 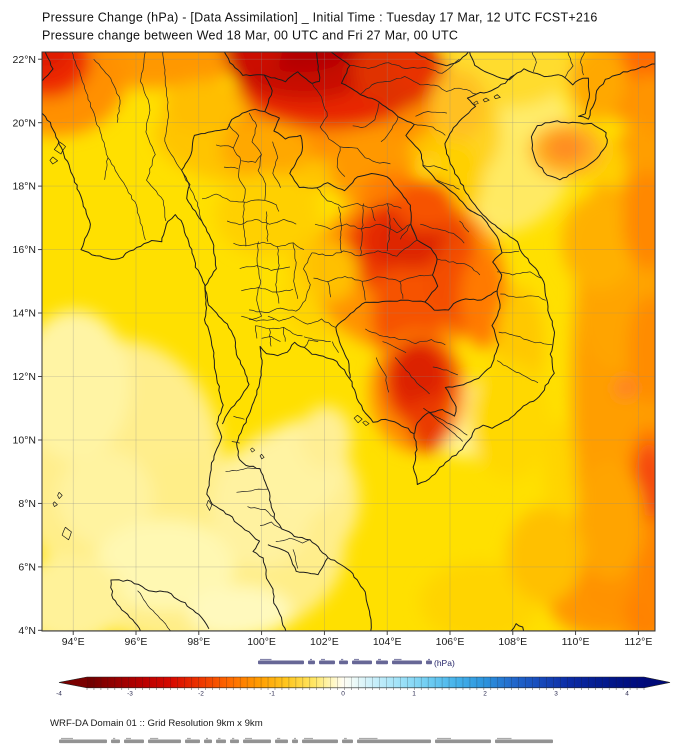 What do you see at coordinates (512, 642) in the screenshot?
I see `svg-text: 108°E` at bounding box center [512, 642].